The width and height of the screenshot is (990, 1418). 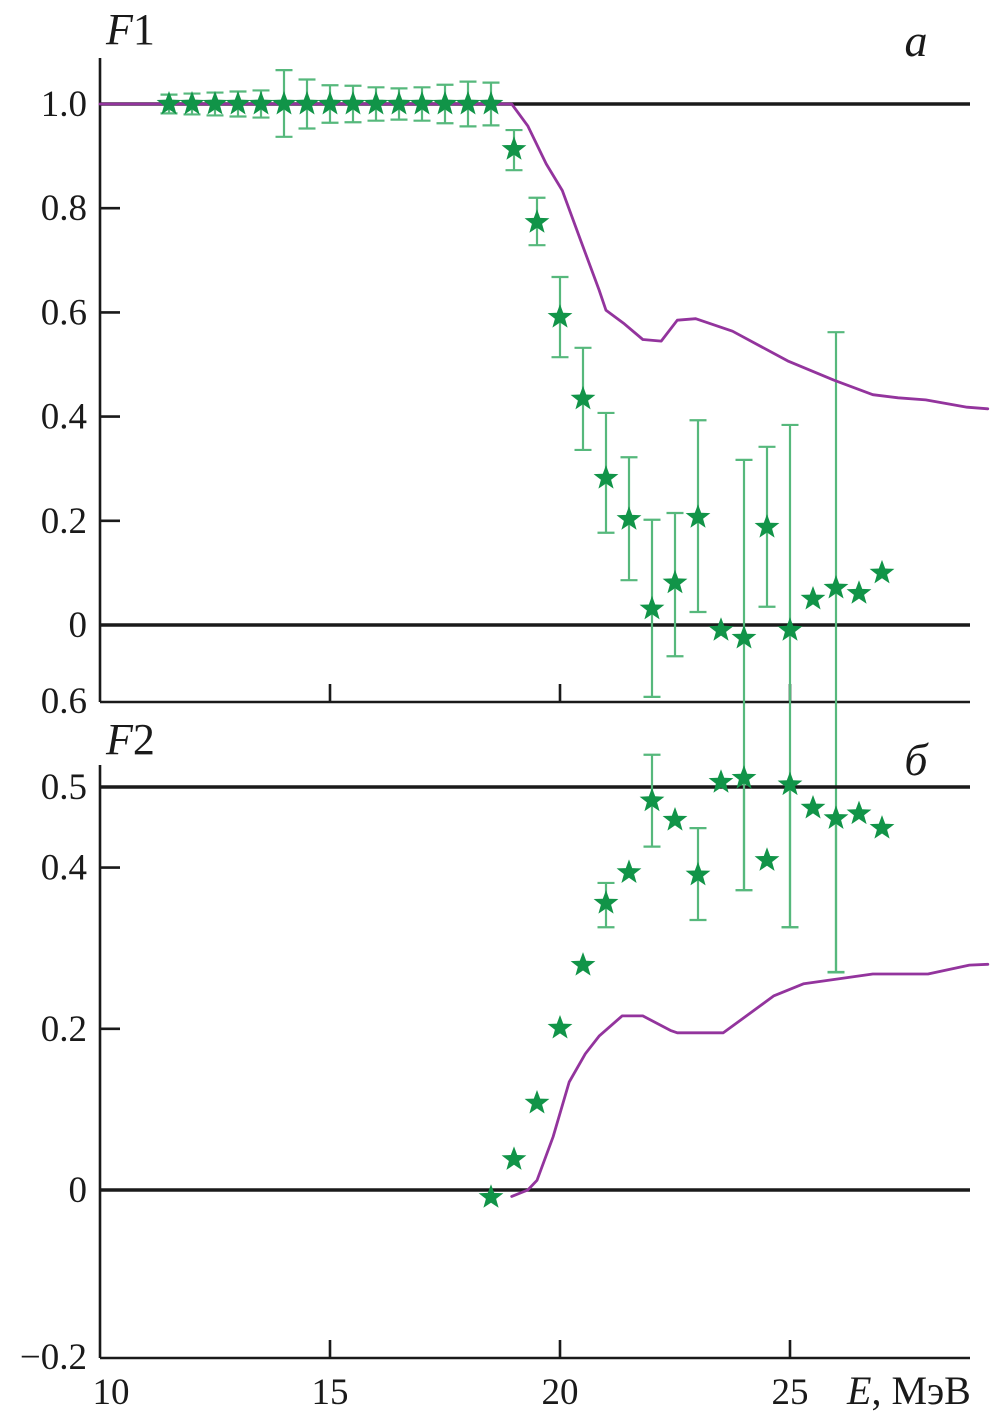 I want to click on data-star-F1-13.5, so click(x=261, y=103).